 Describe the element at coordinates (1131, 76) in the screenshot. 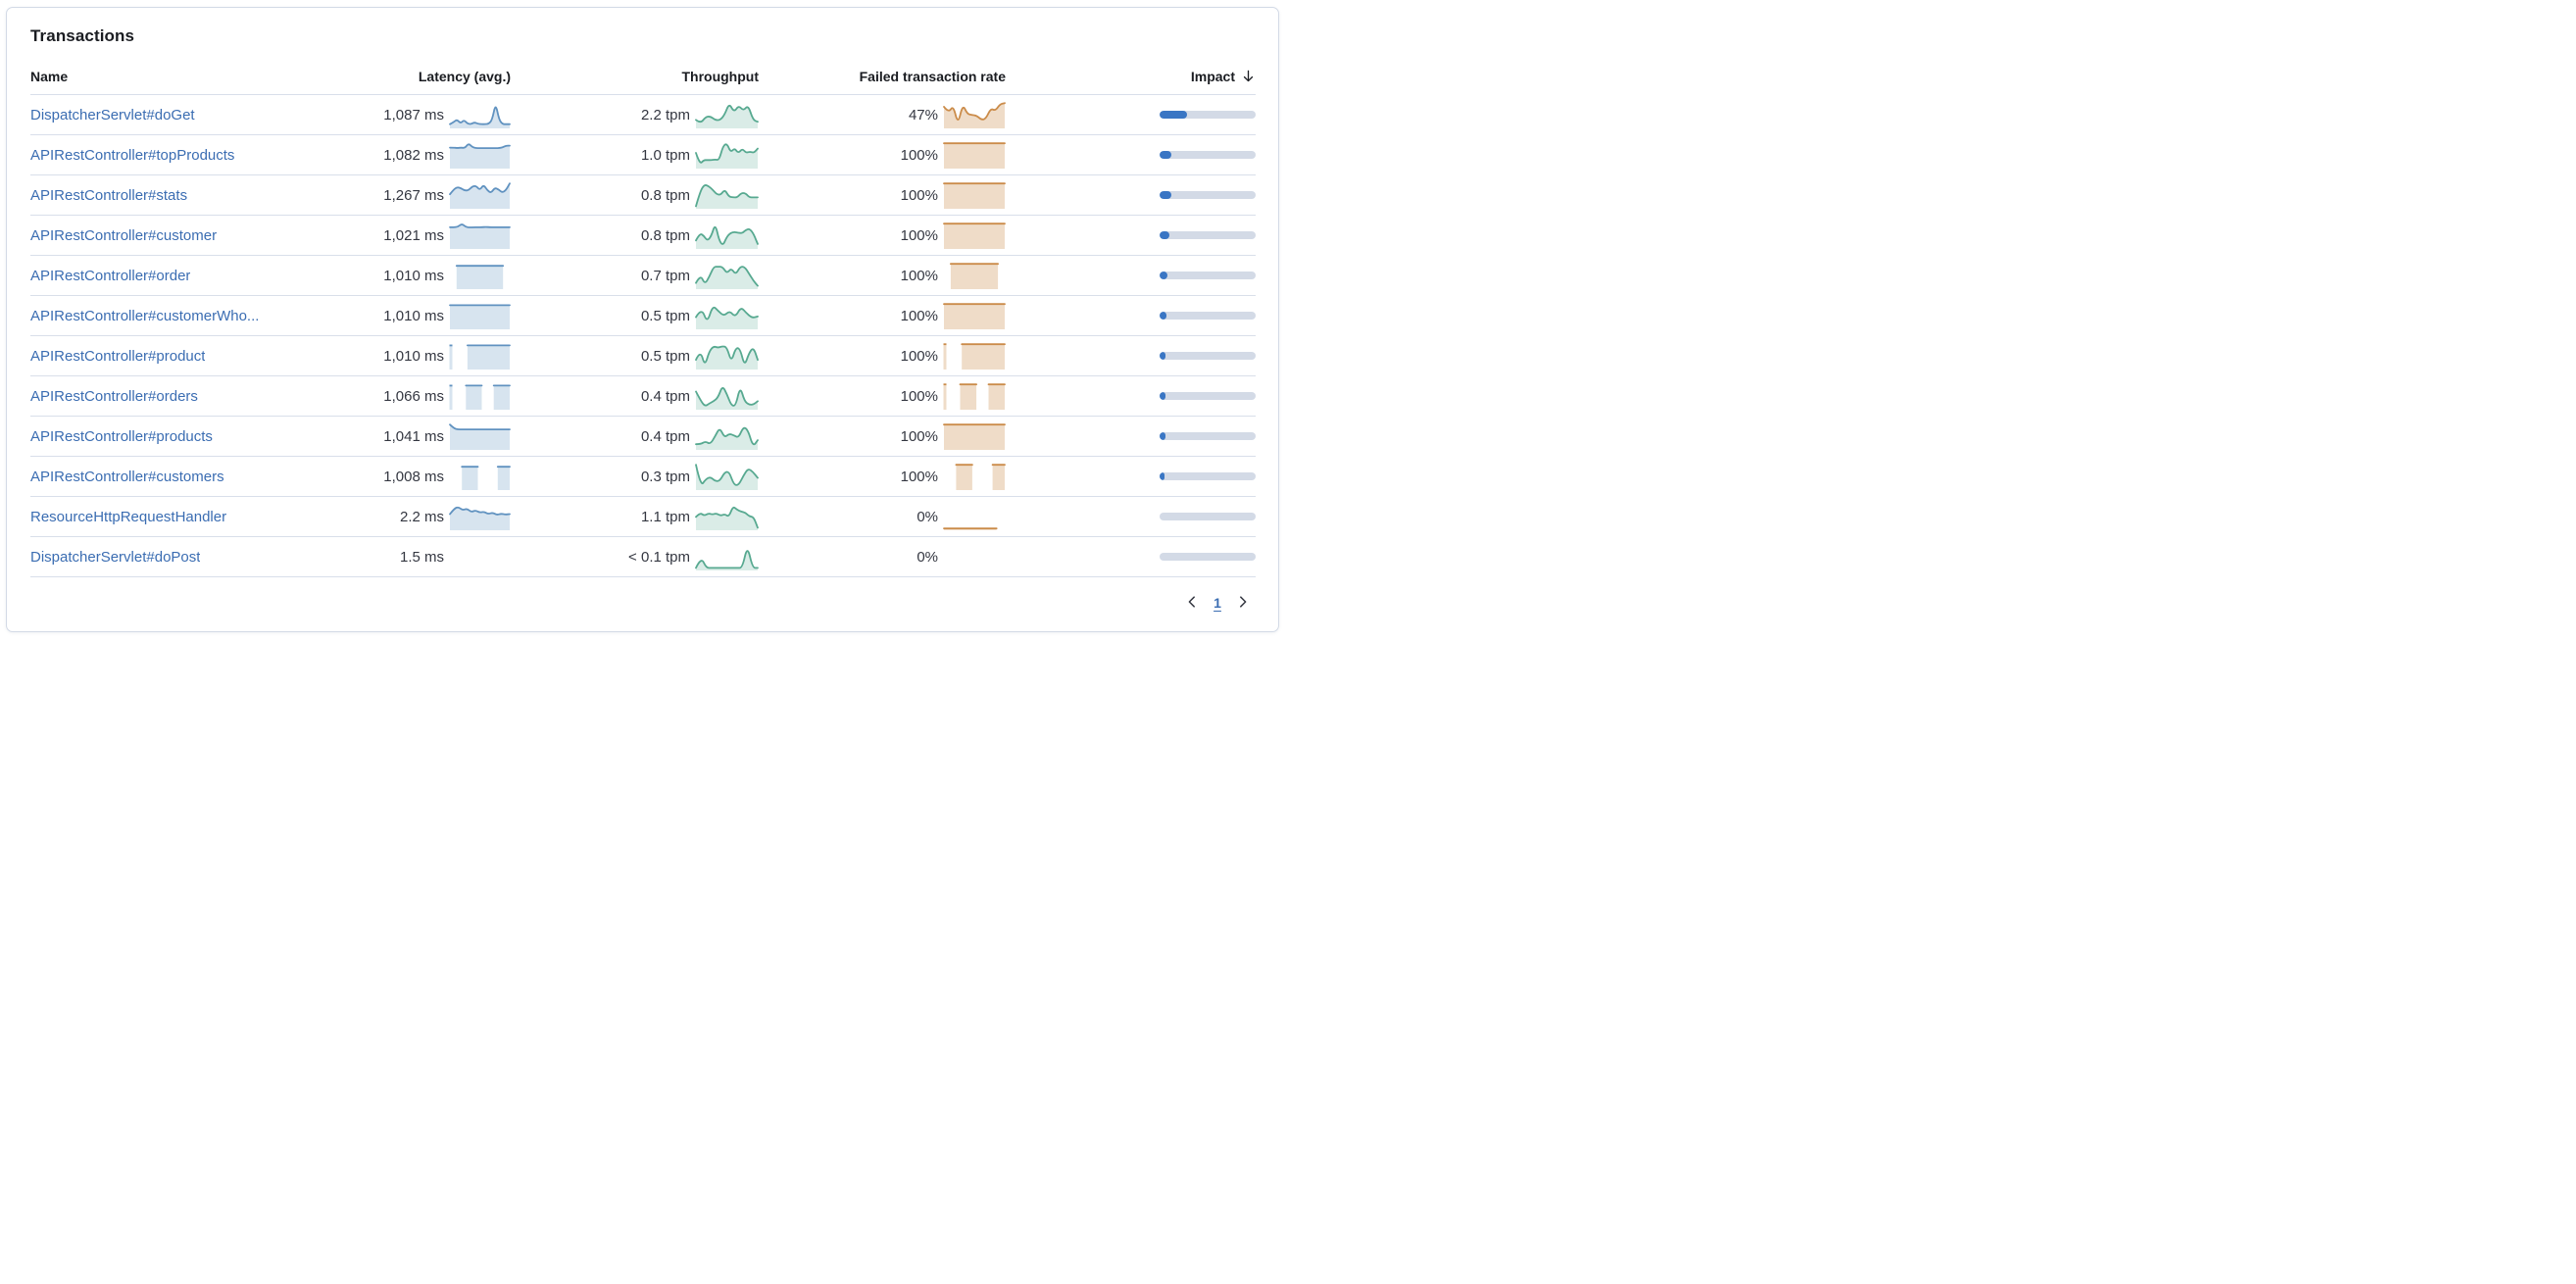

I see `column-header-impact: Impact` at that location.